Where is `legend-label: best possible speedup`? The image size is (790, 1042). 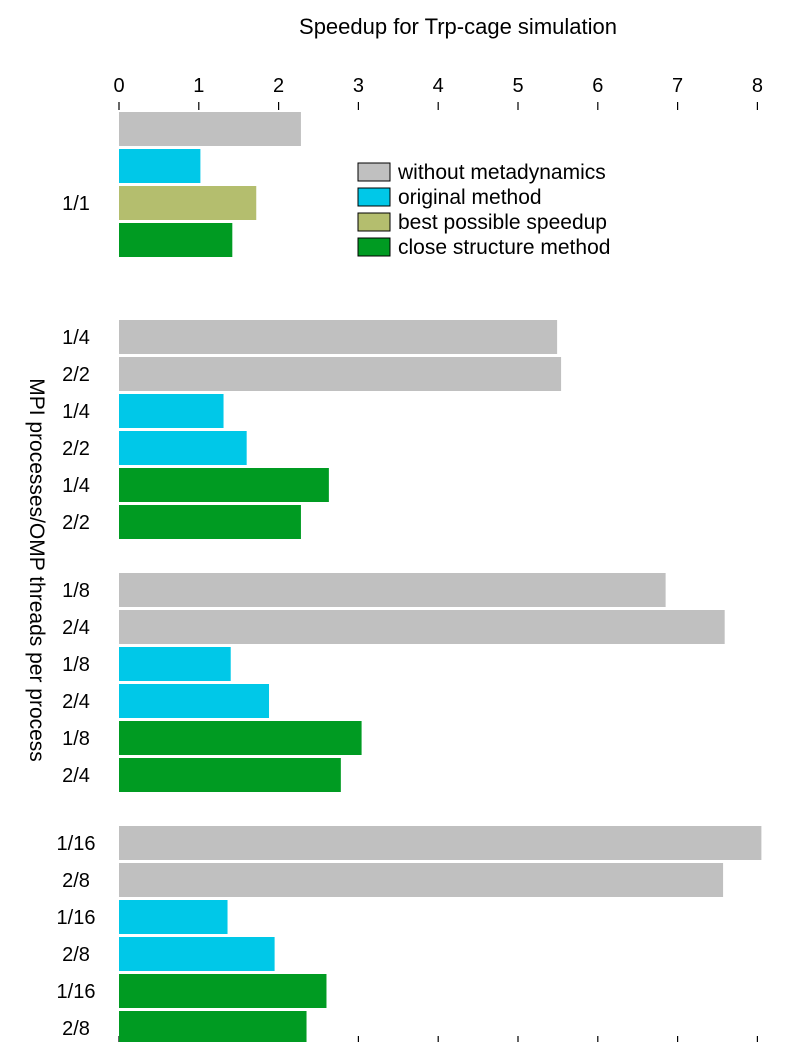
legend-label: best possible speedup is located at coordinates (502, 222).